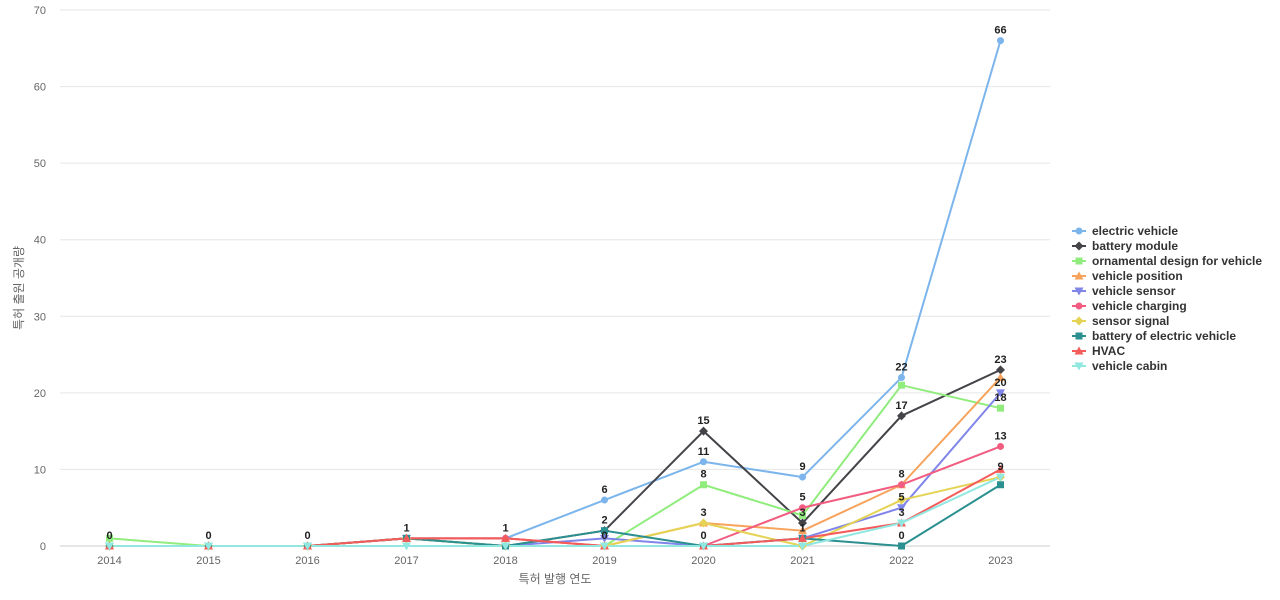  I want to click on series-line-vehicle-cabin, so click(555, 511).